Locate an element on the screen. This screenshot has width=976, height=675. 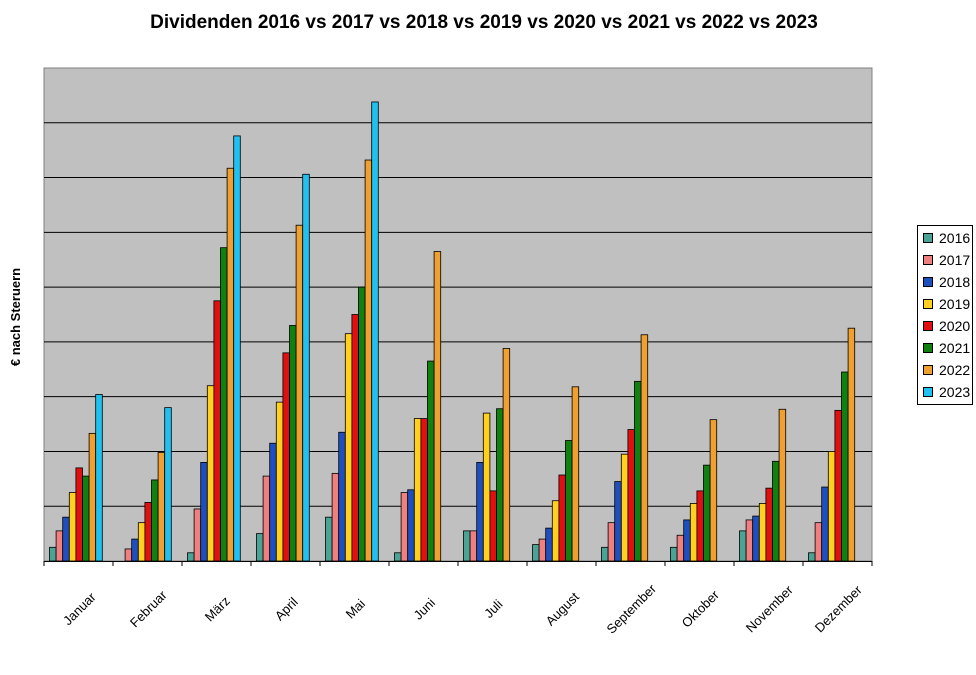
legend-label: 2018 is located at coordinates (955, 282).